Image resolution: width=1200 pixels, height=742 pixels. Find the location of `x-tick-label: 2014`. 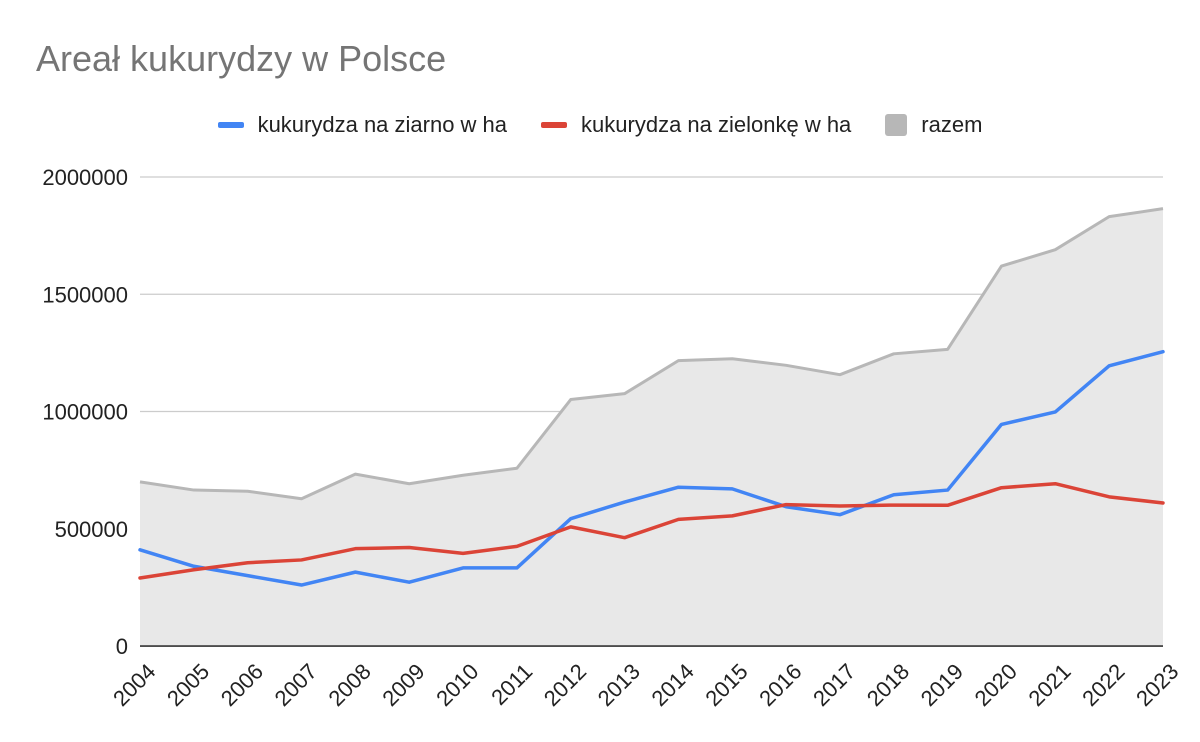

x-tick-label: 2014 is located at coordinates (673, 685).